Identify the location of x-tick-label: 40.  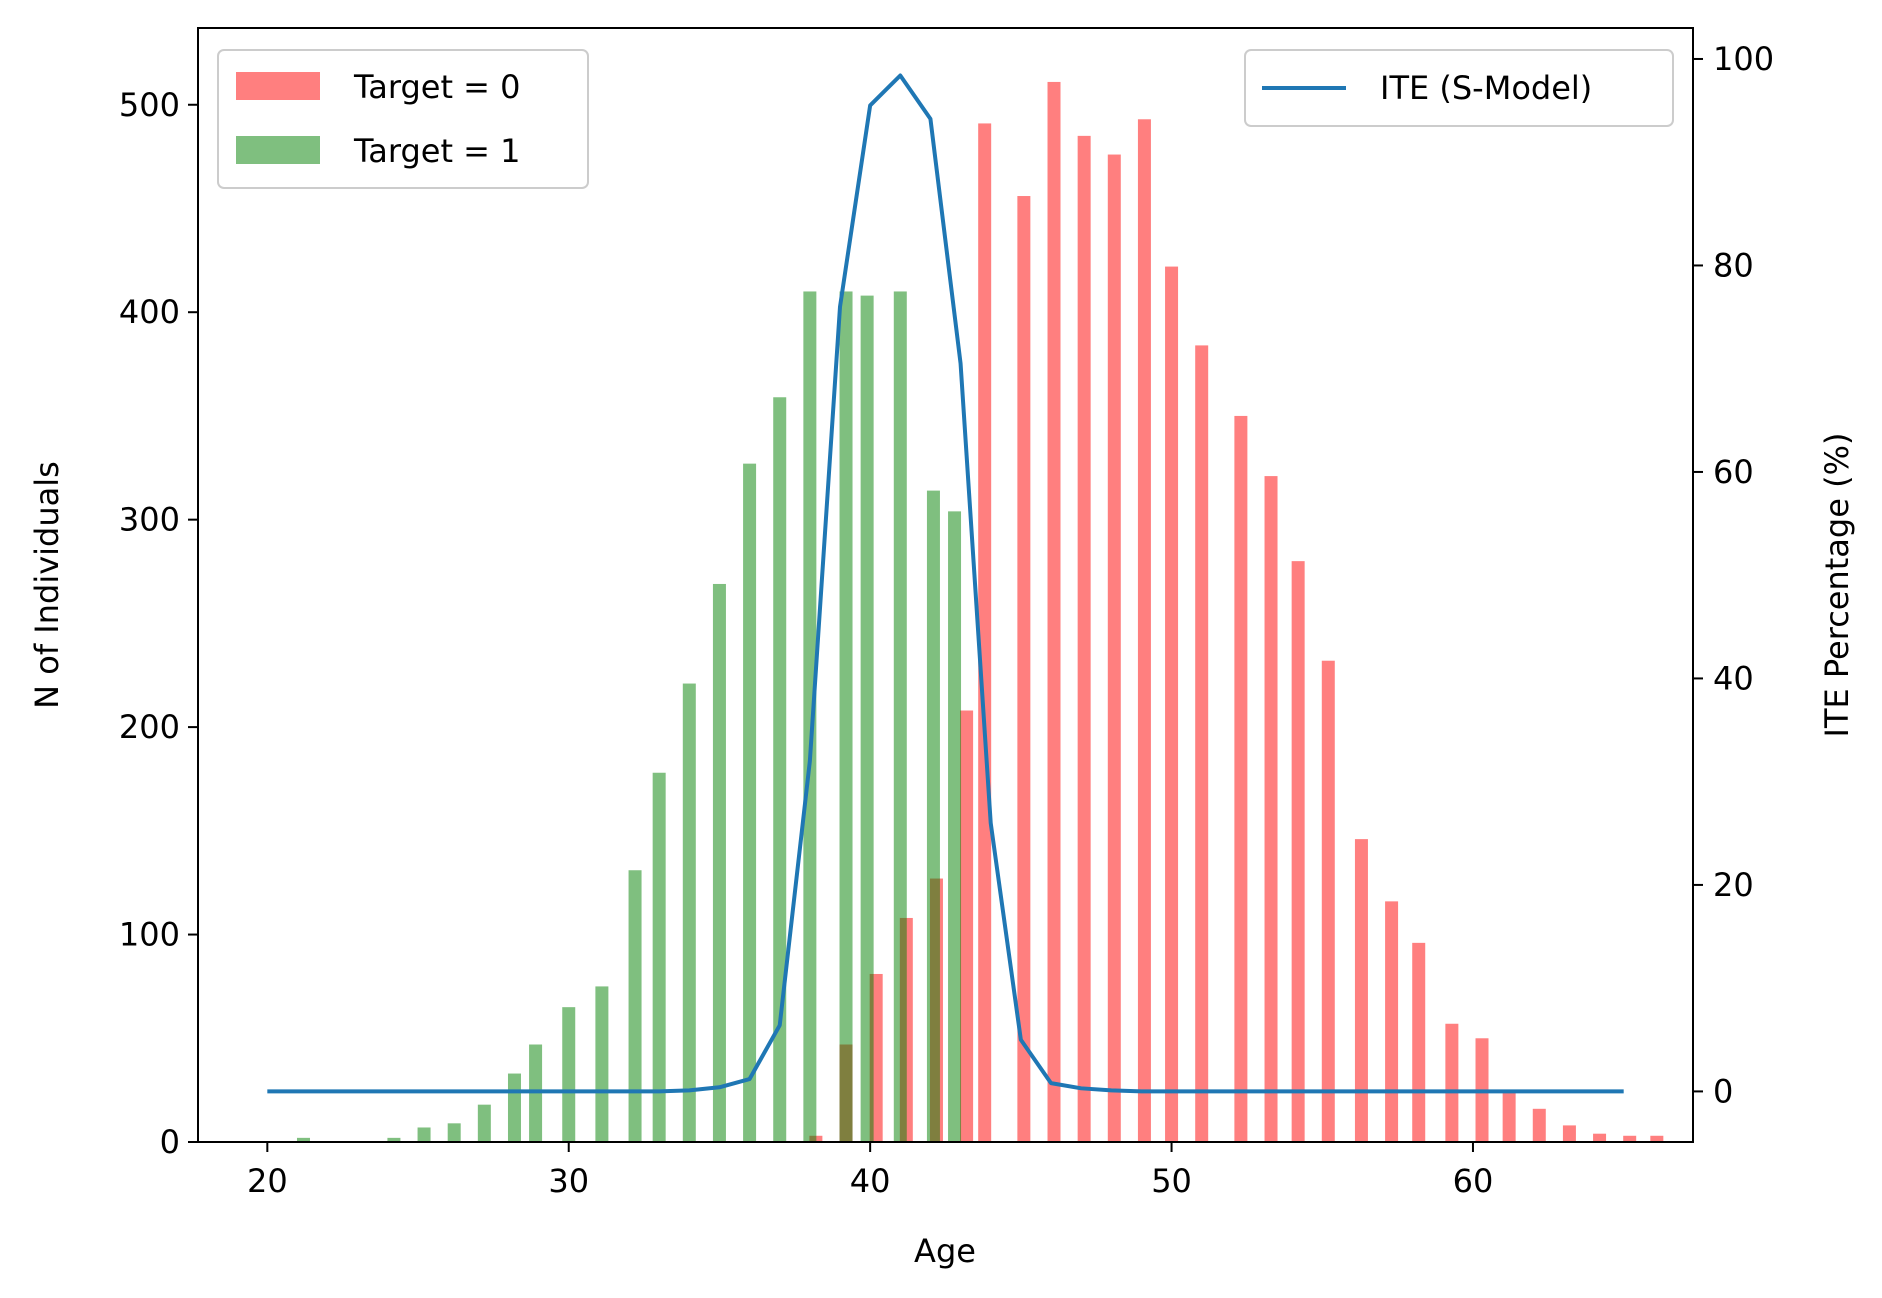
(870, 1181).